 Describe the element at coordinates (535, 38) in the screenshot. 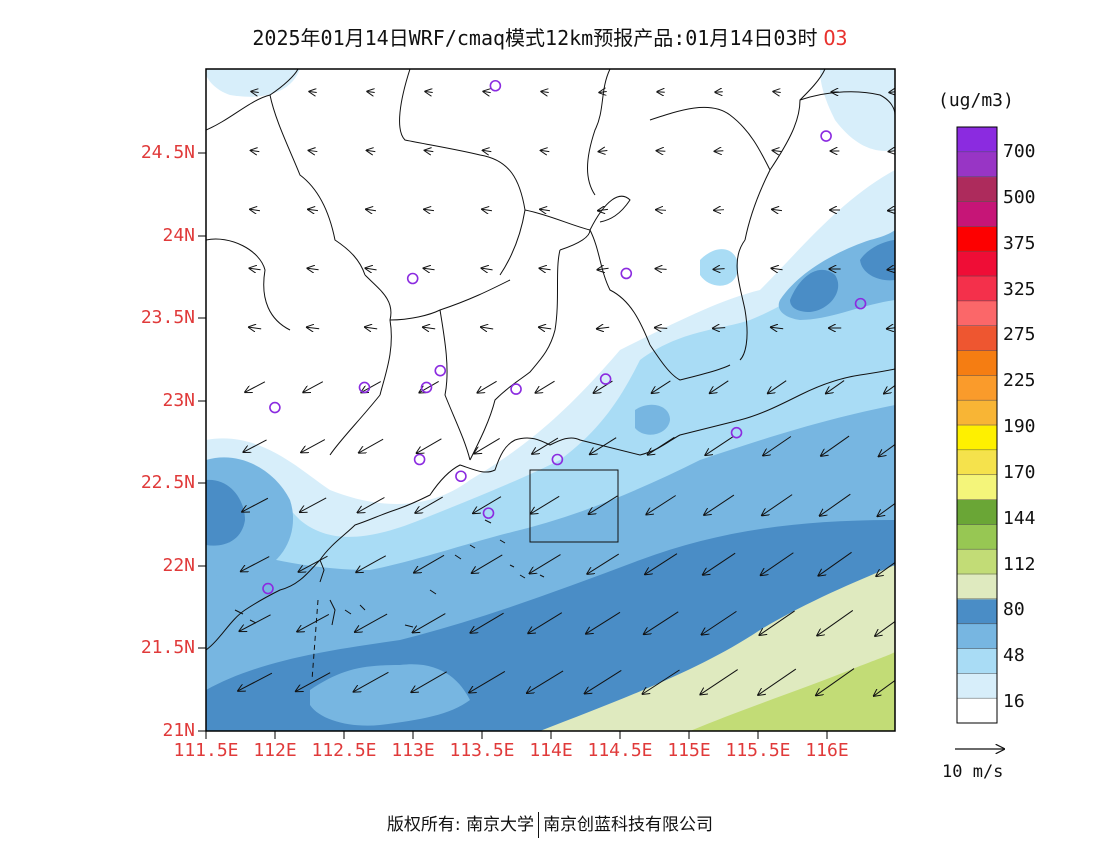

I see `title-text: 2025年01月14日WRF/cmaq模式12km预报产品:01月14日03时` at that location.